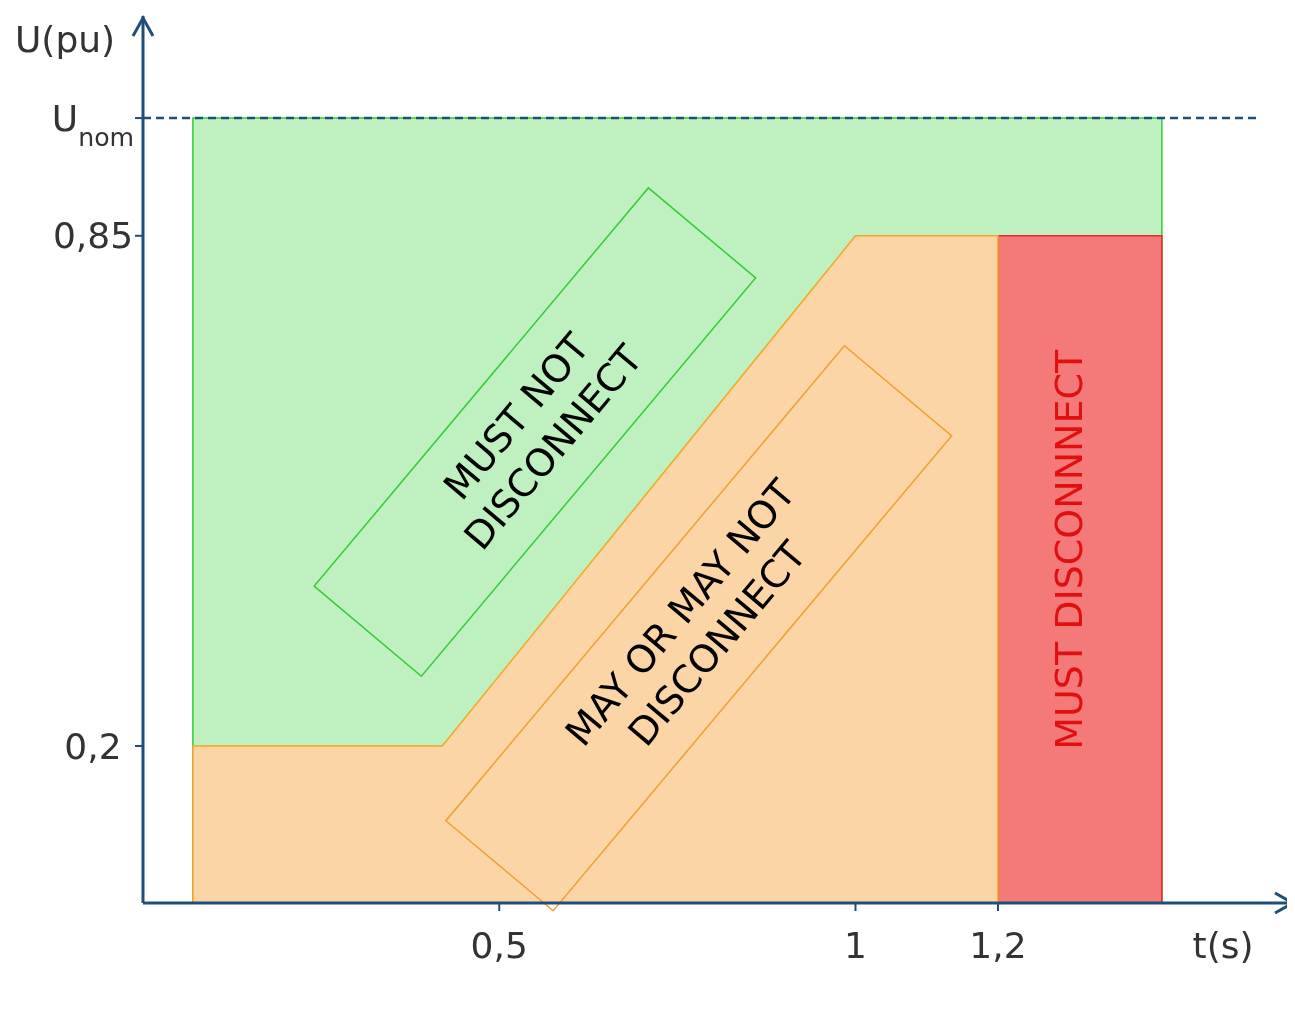 The image size is (1295, 1025). I want to click on annotation: MUST DISCONNNECT, so click(1069, 549).